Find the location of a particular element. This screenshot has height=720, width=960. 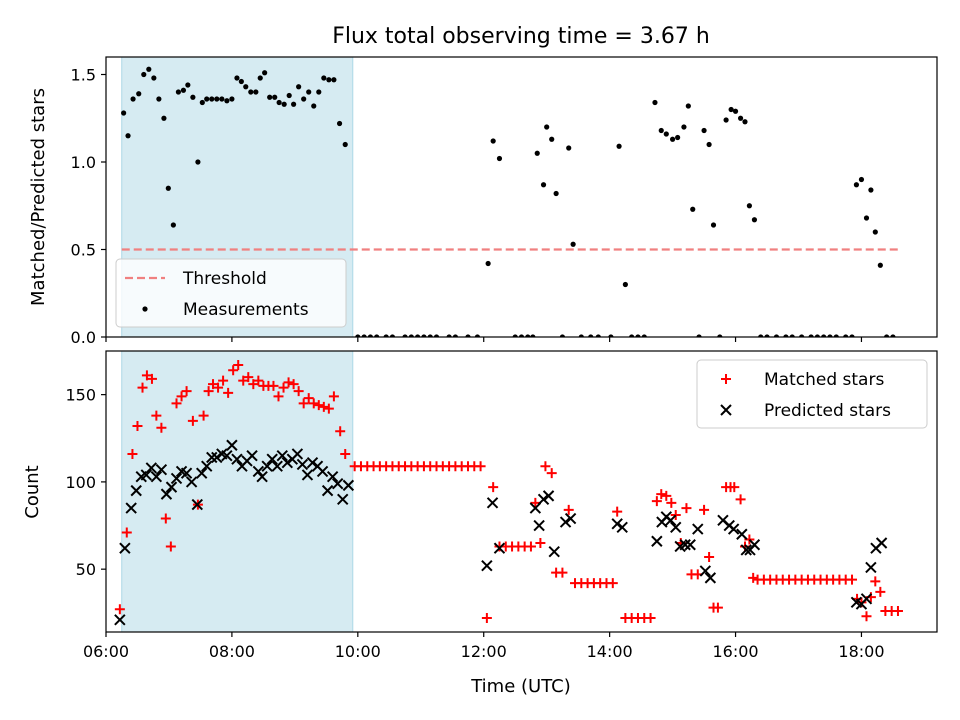

legend-predicted-swatch is located at coordinates (726, 410).